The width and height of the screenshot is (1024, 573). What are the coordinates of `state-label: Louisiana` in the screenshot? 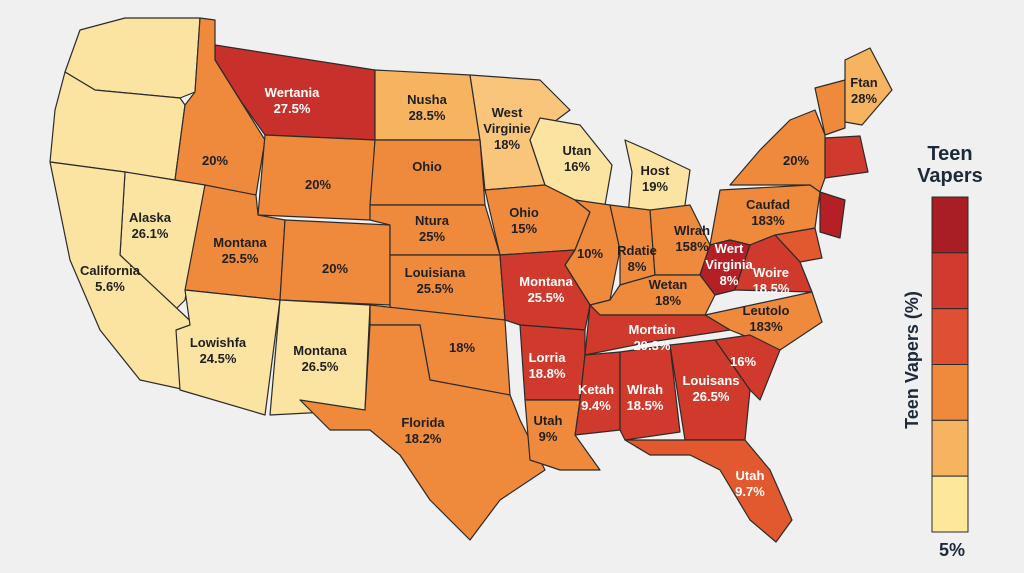 It's located at (435, 272).